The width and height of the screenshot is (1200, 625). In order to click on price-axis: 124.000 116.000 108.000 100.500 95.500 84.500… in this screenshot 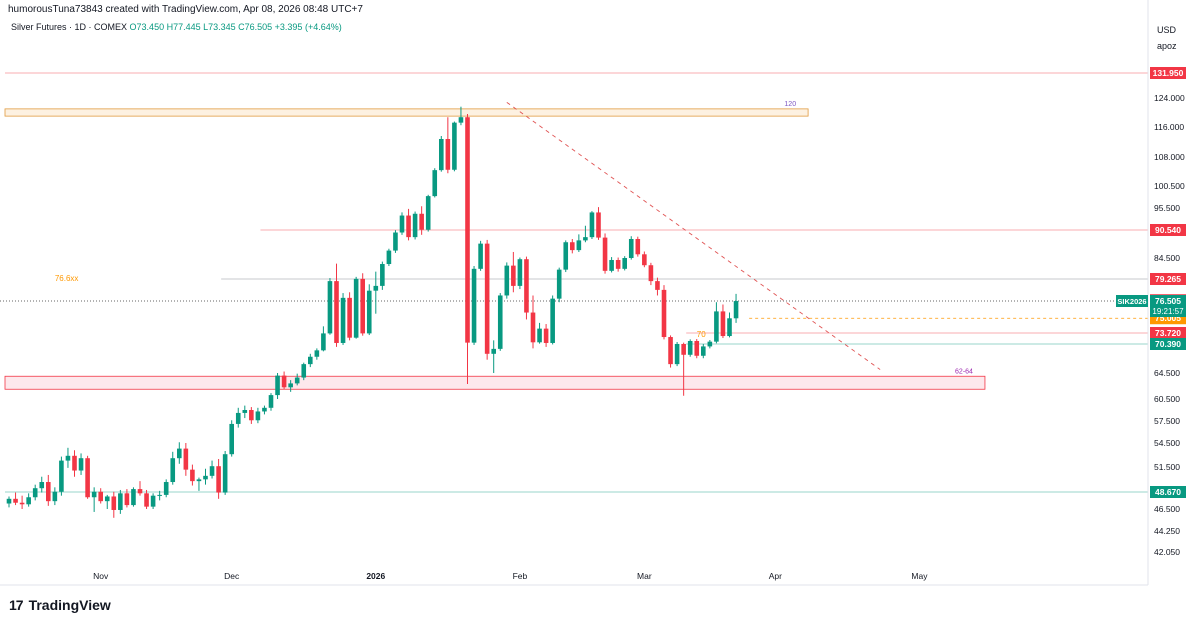, I will do `click(1169, 325)`.